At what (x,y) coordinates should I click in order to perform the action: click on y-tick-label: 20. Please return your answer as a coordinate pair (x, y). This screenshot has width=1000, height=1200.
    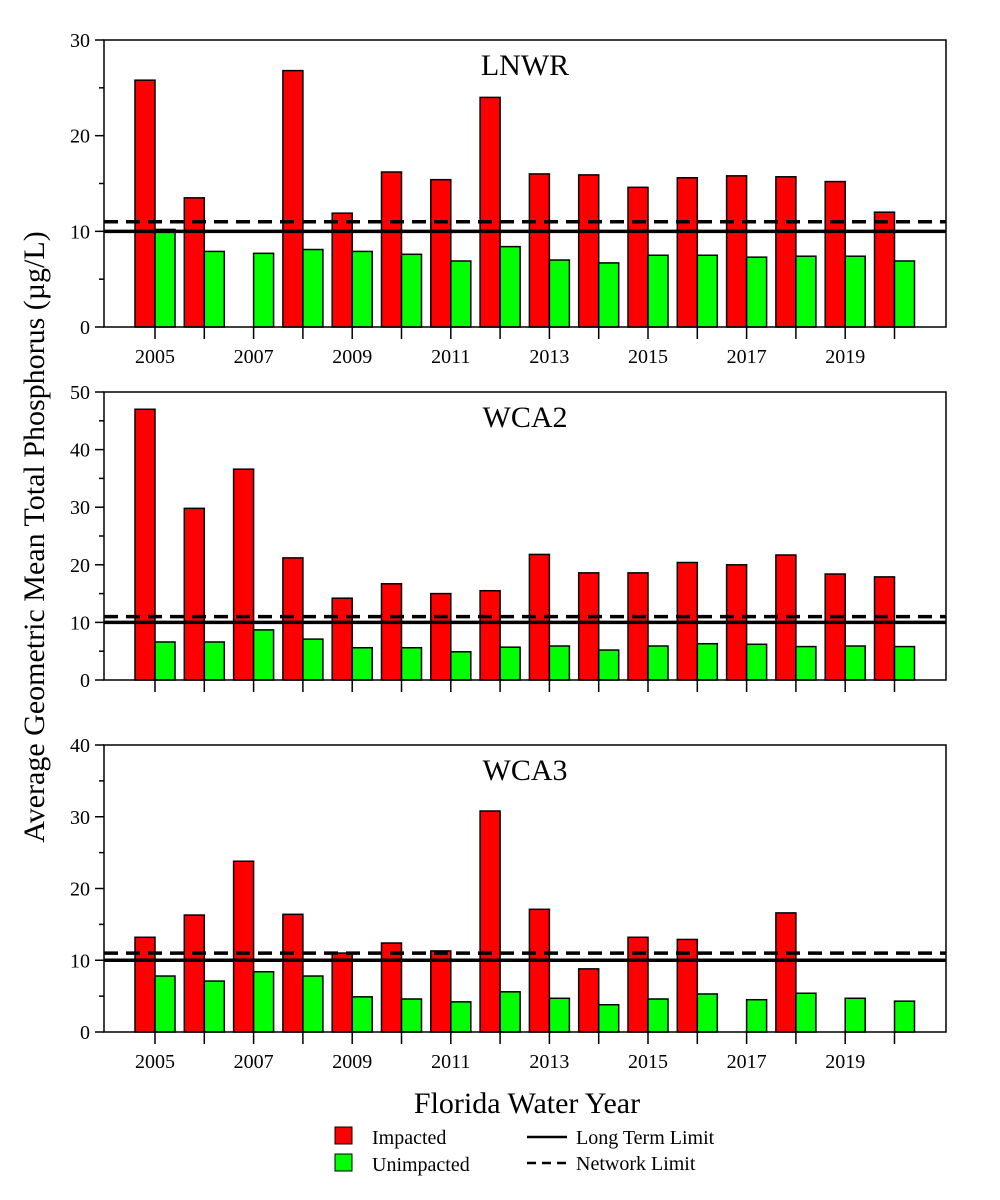
    Looking at the image, I should click on (80, 890).